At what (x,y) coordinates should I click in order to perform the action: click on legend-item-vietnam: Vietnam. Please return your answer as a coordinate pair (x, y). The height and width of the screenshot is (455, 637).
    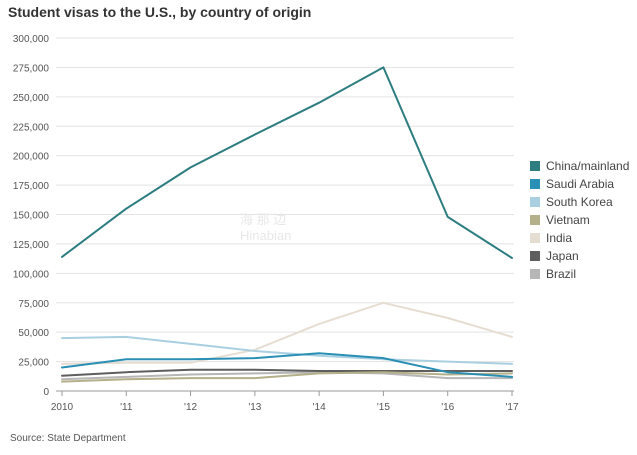
    Looking at the image, I should click on (579, 220).